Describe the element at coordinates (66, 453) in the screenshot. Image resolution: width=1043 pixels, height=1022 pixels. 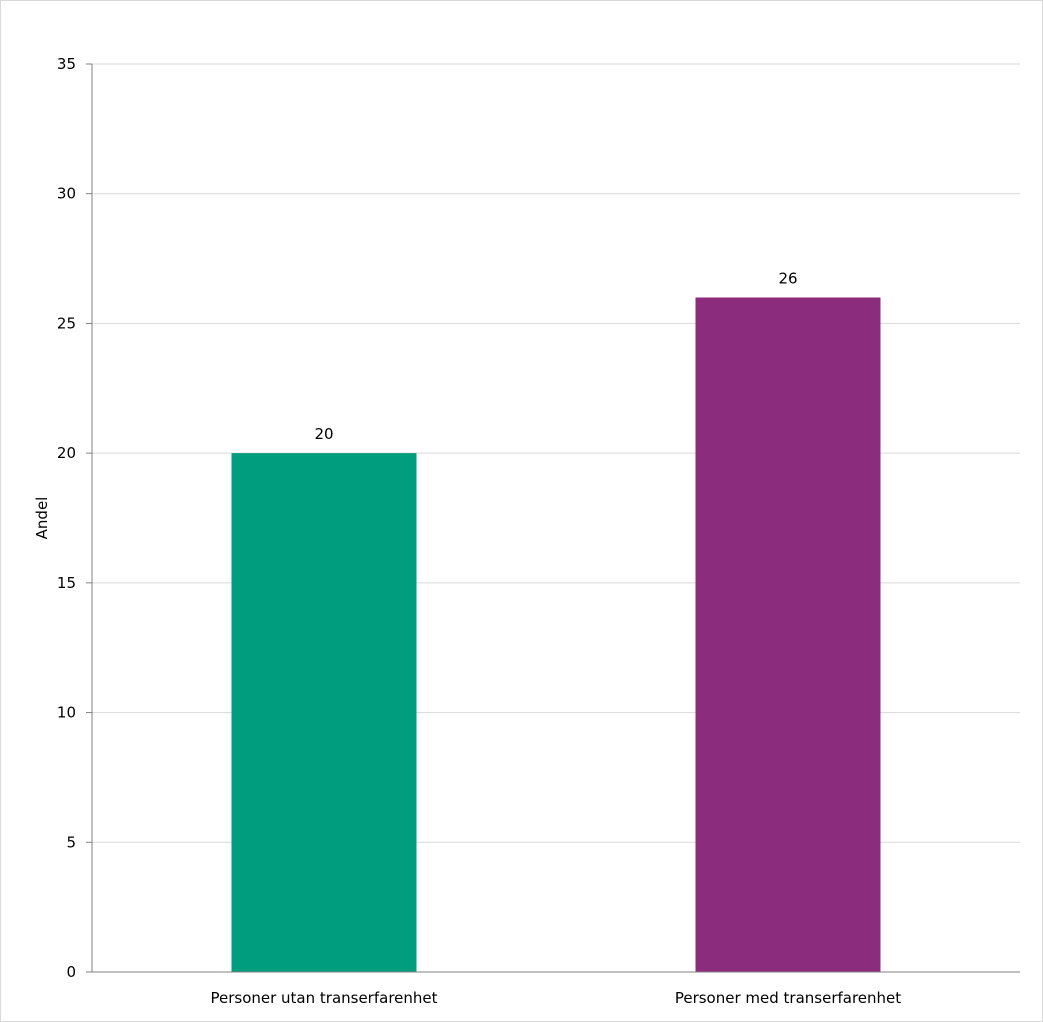
I see `y-tick-label: 20` at that location.